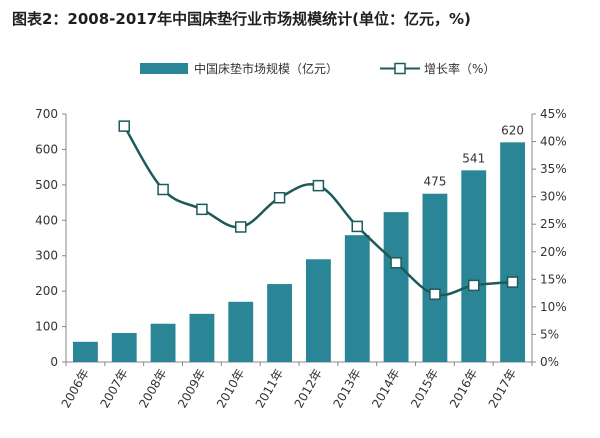 This screenshot has height=438, width=600. I want to click on bar-data-labels: 475 541 620, so click(473, 155).